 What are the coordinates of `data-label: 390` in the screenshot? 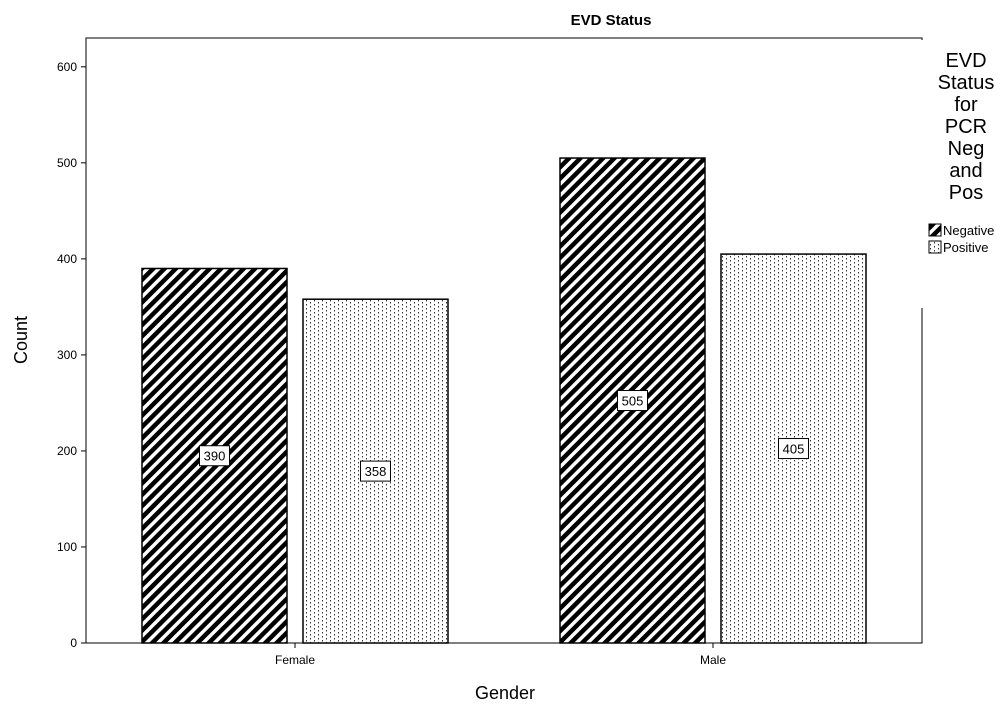 It's located at (215, 456).